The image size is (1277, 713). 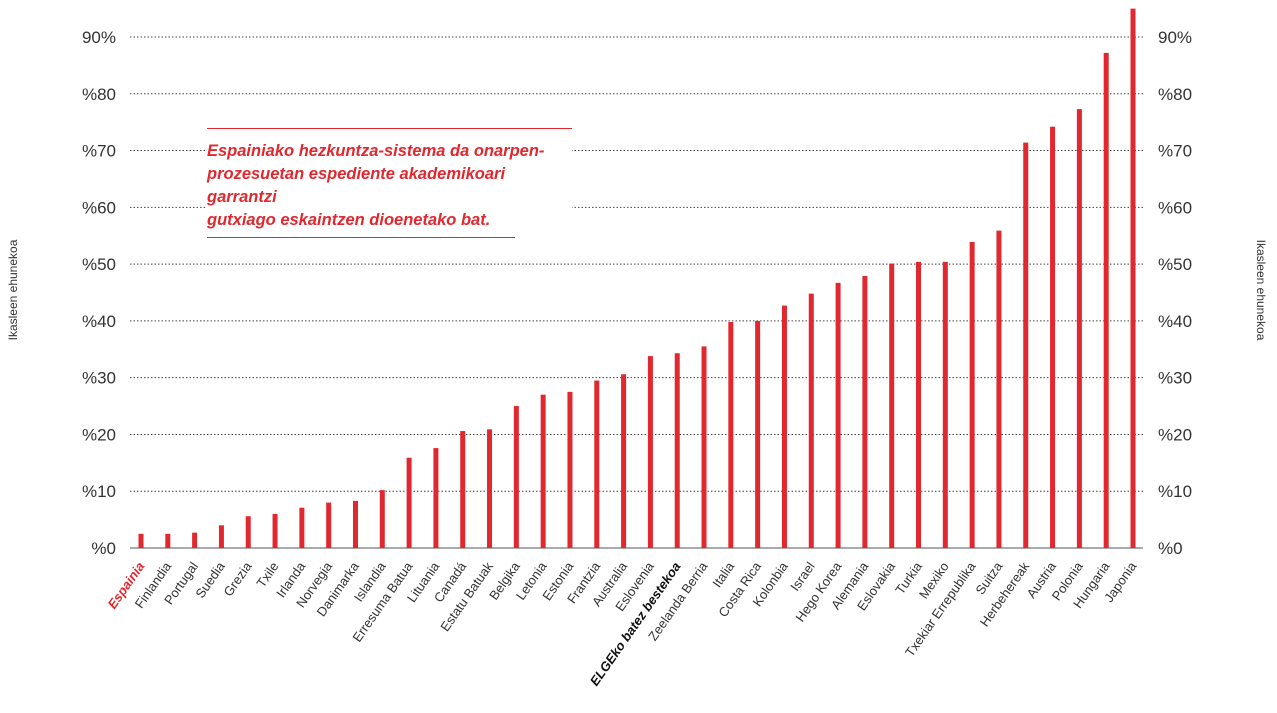 What do you see at coordinates (389, 128) in the screenshot?
I see `annotation-rule-top` at bounding box center [389, 128].